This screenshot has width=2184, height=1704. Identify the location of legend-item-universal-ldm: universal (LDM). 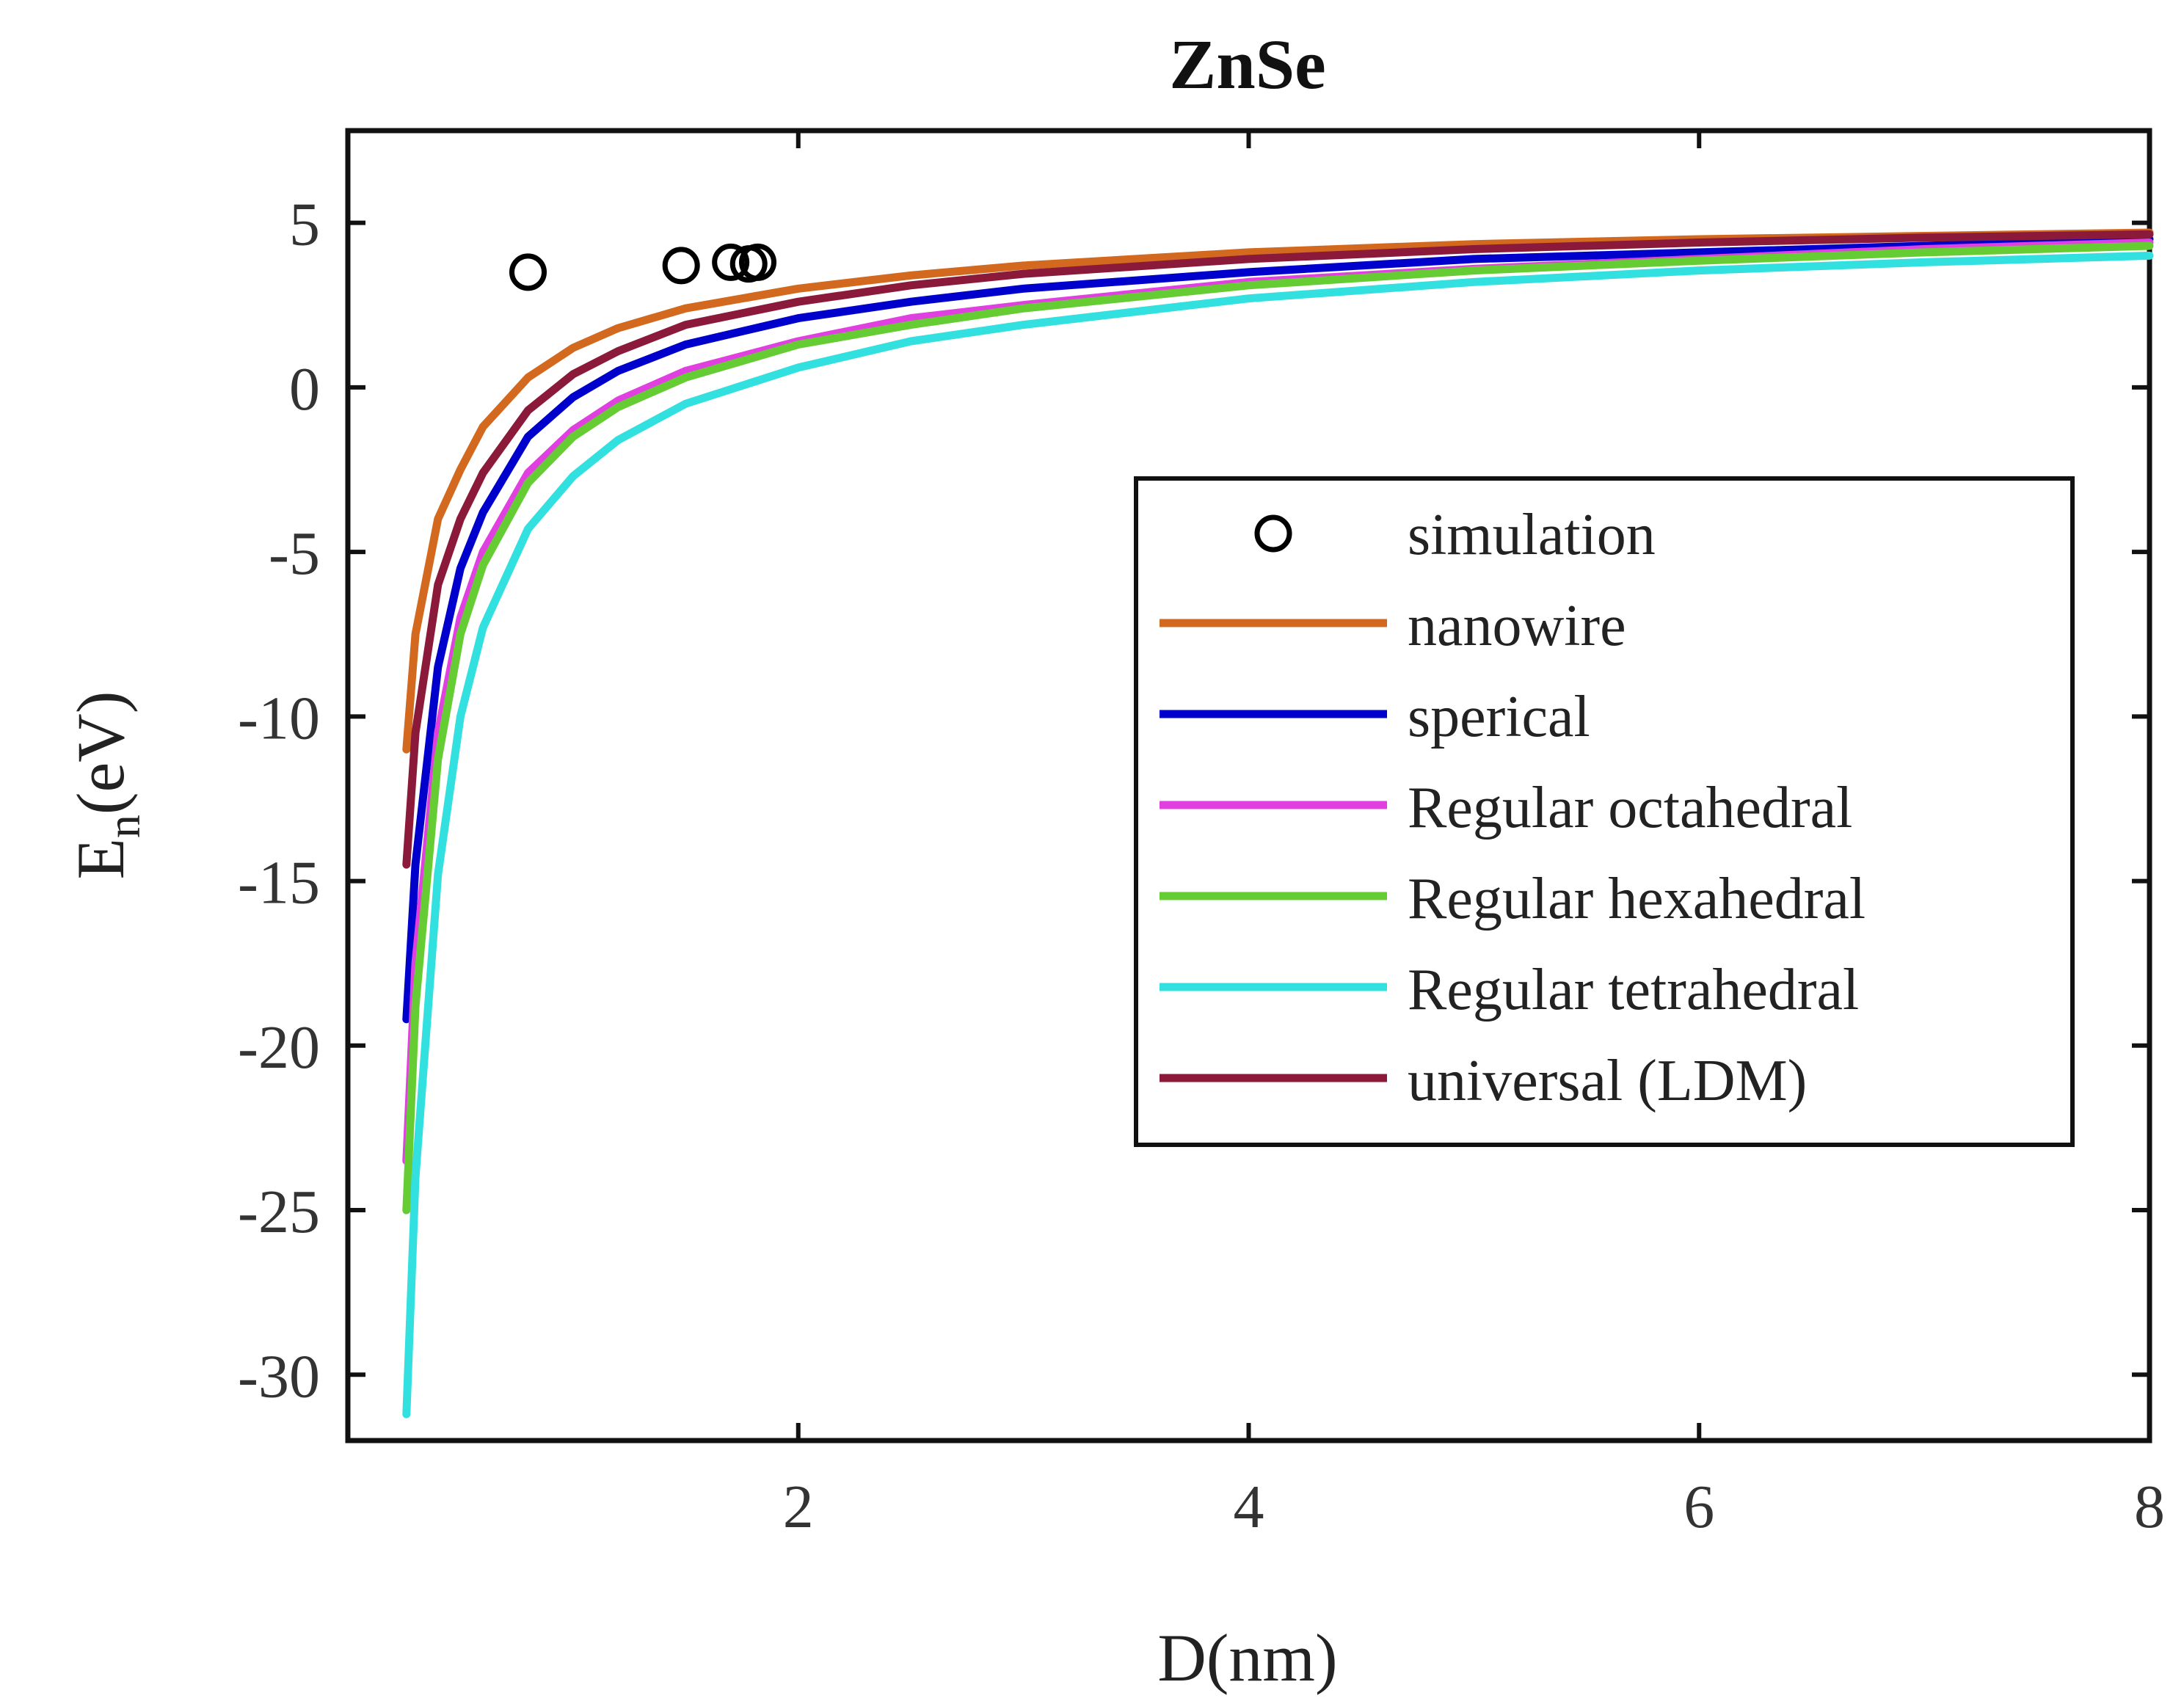
(1484, 1081).